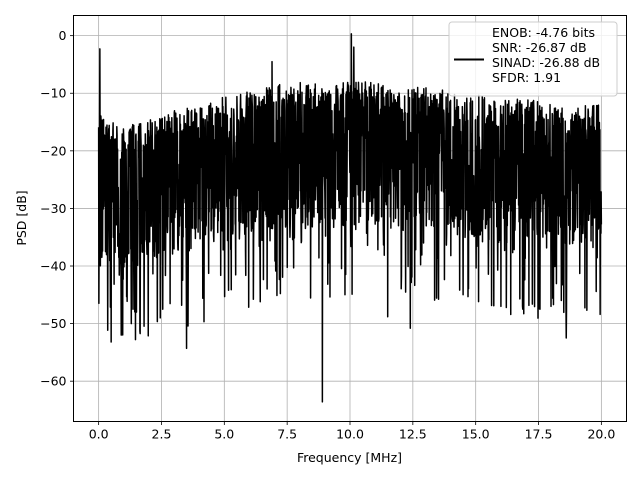 The image size is (640, 480). What do you see at coordinates (63, 35) in the screenshot?
I see `y-tick-label: 0` at bounding box center [63, 35].